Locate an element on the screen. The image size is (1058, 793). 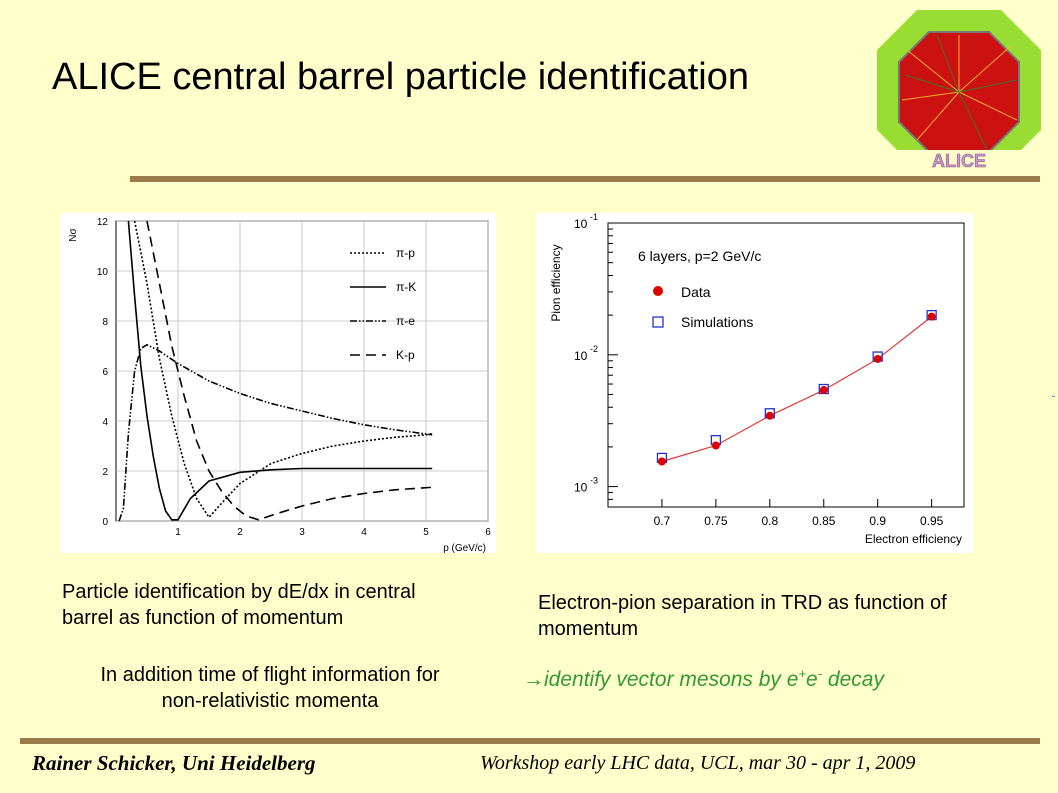
y-tick-exp: -2 is located at coordinates (594, 349).